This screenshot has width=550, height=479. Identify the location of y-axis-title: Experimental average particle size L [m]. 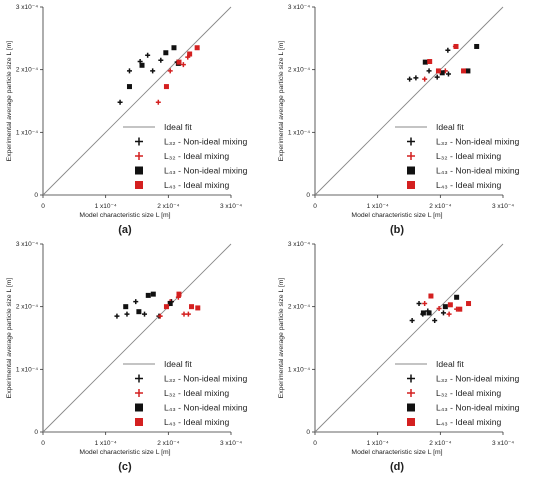
(281, 338).